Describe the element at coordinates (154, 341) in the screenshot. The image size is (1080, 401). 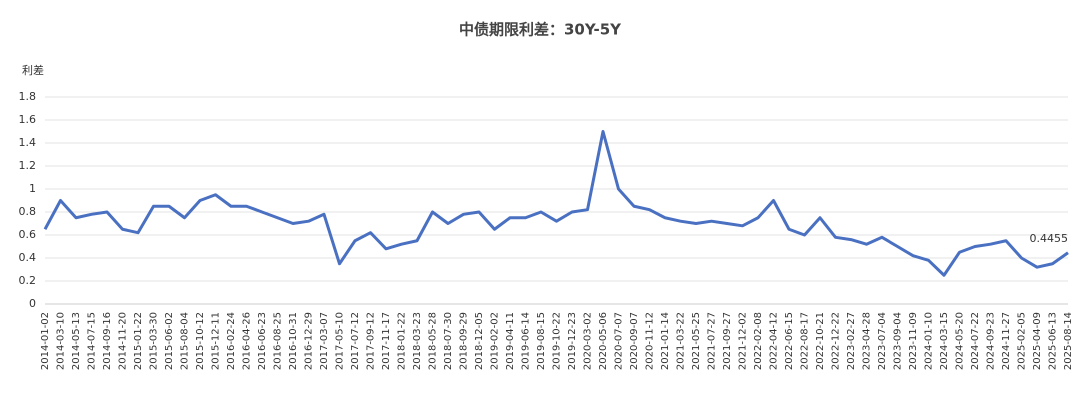
I see `x-tick-label: 2015-03-30` at that location.